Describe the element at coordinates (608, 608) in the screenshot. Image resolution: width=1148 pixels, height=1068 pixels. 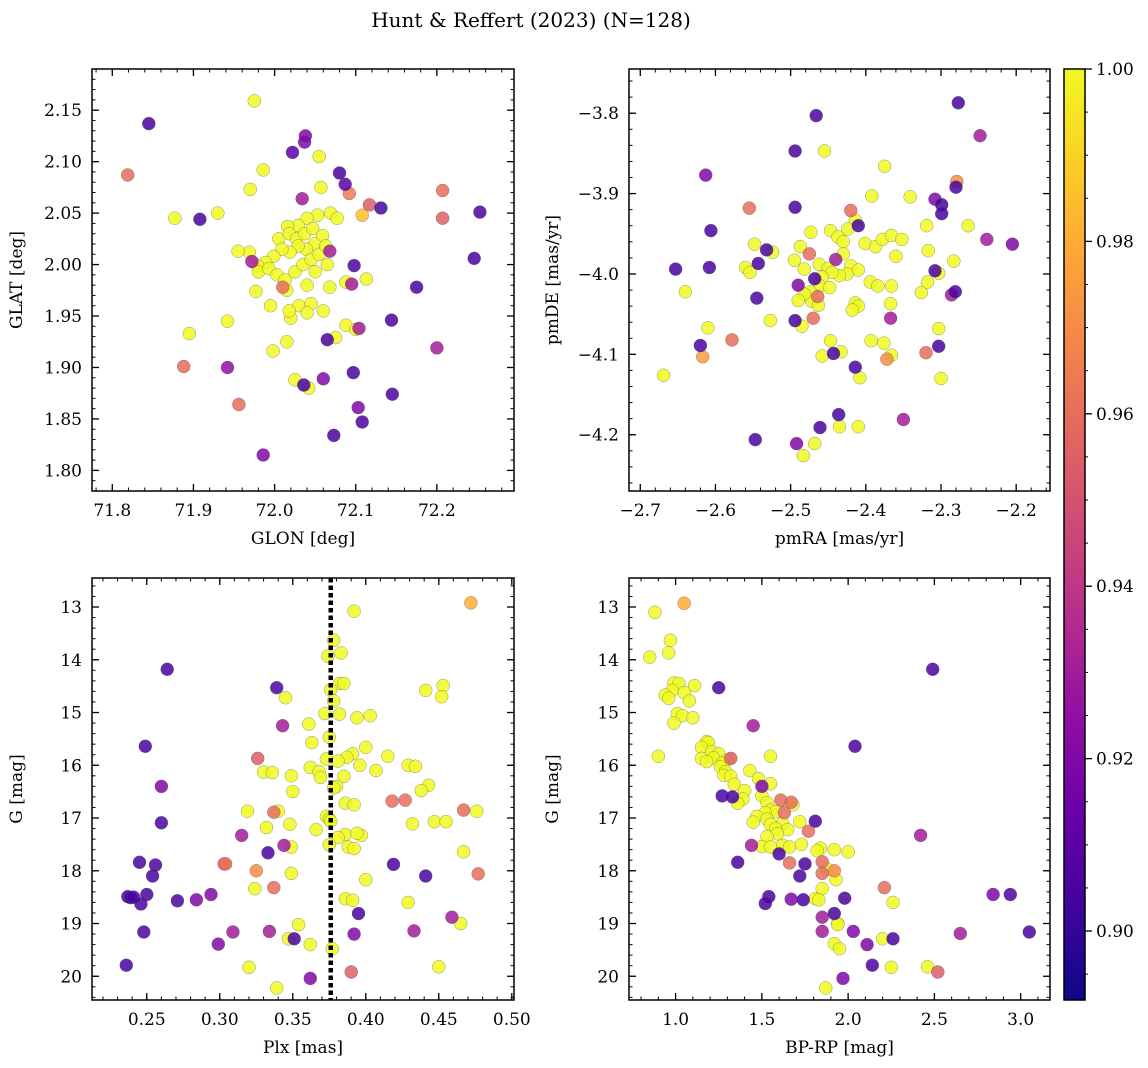
I see `y-tick-label: 13` at that location.